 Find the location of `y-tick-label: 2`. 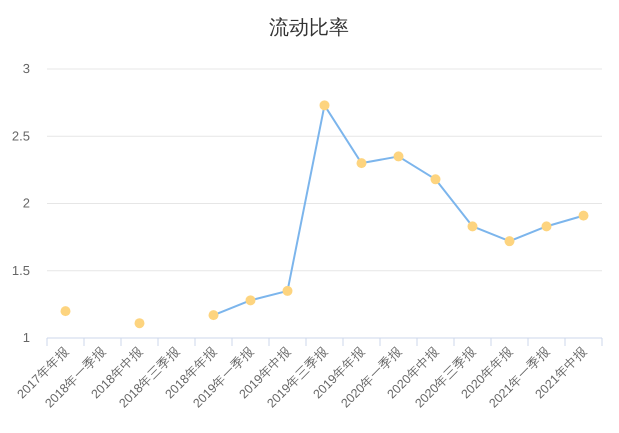

y-tick-label: 2 is located at coordinates (26, 203).